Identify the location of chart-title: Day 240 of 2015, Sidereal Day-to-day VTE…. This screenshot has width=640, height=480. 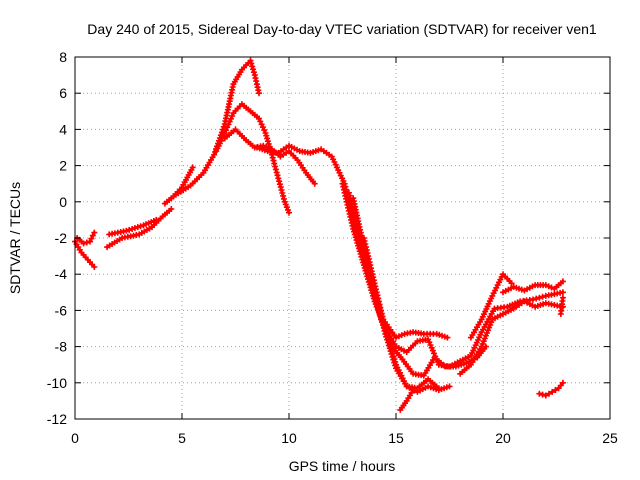
(342, 29).